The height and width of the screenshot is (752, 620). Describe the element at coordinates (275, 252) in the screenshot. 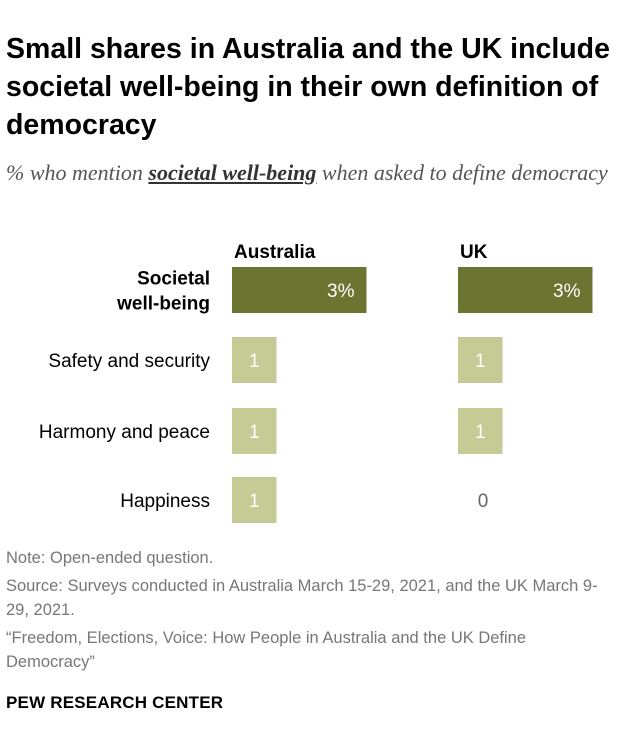

I see `series-header-australia: Australia` at that location.